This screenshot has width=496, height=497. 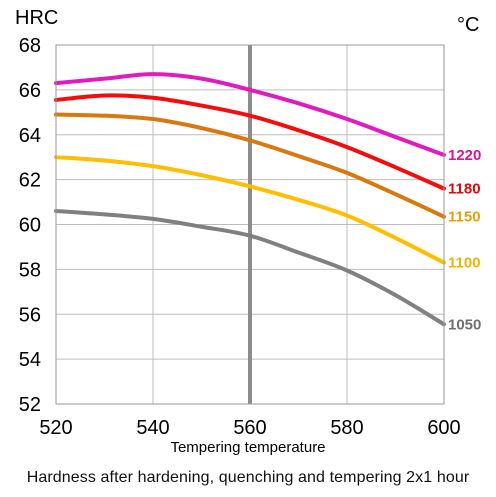 What do you see at coordinates (443, 428) in the screenshot?
I see `x-tick-label-600: 600` at bounding box center [443, 428].